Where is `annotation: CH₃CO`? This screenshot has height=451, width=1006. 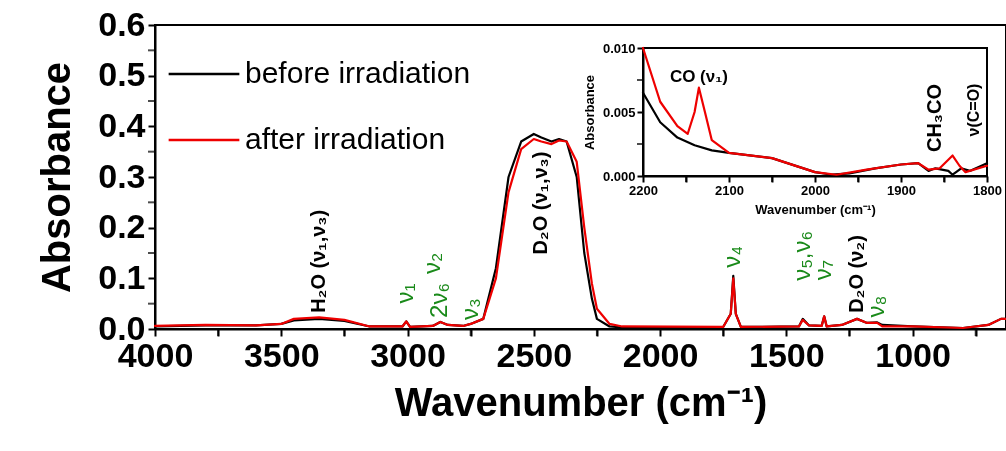 annotation: CH₃CO is located at coordinates (934, 118).